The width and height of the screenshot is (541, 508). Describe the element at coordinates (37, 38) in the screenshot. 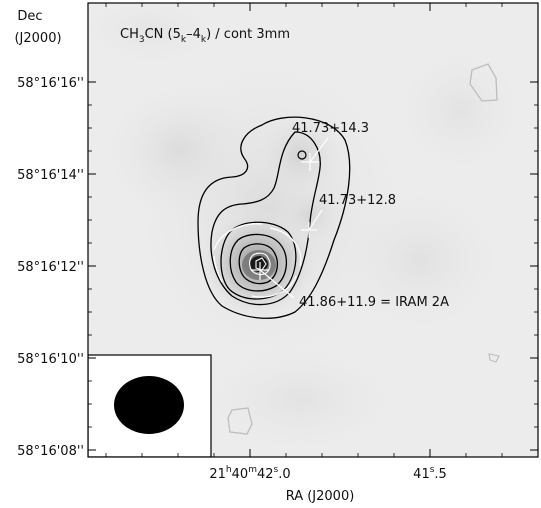

I see `y-axis-label-line2: (J2000)` at that location.